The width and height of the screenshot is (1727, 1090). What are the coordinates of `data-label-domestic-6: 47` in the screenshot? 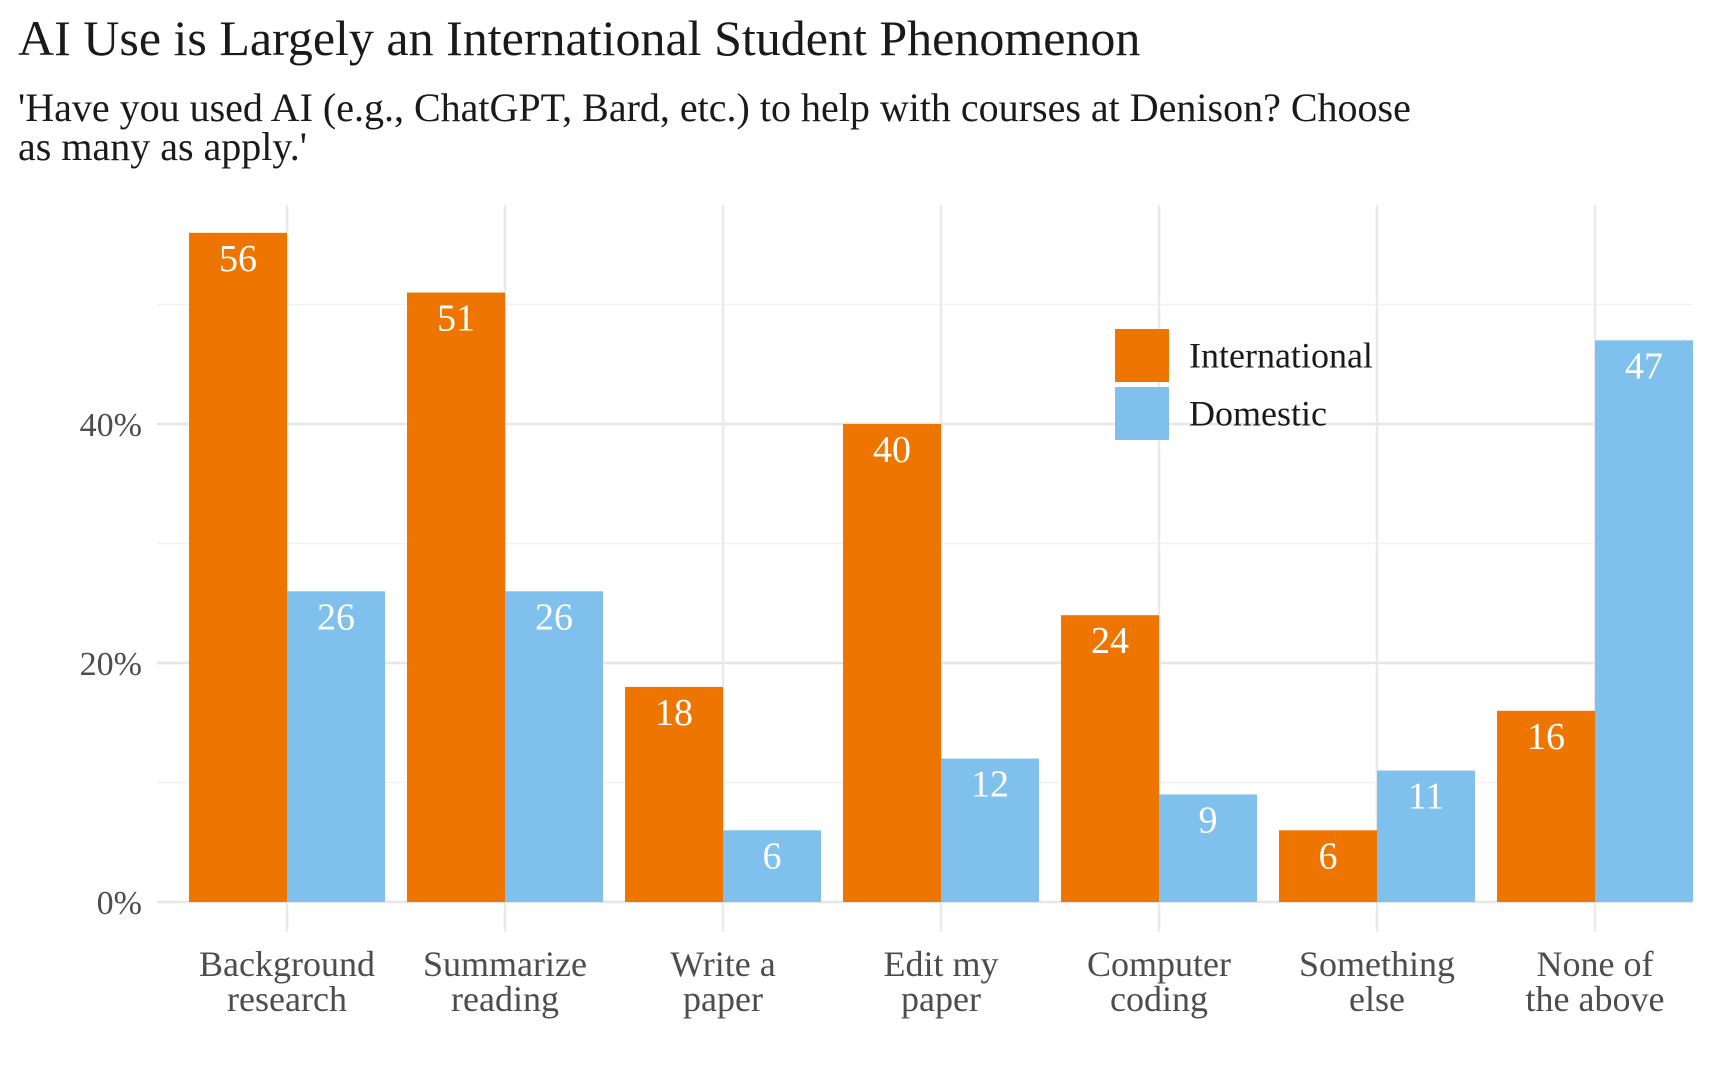 It's located at (1644, 366).